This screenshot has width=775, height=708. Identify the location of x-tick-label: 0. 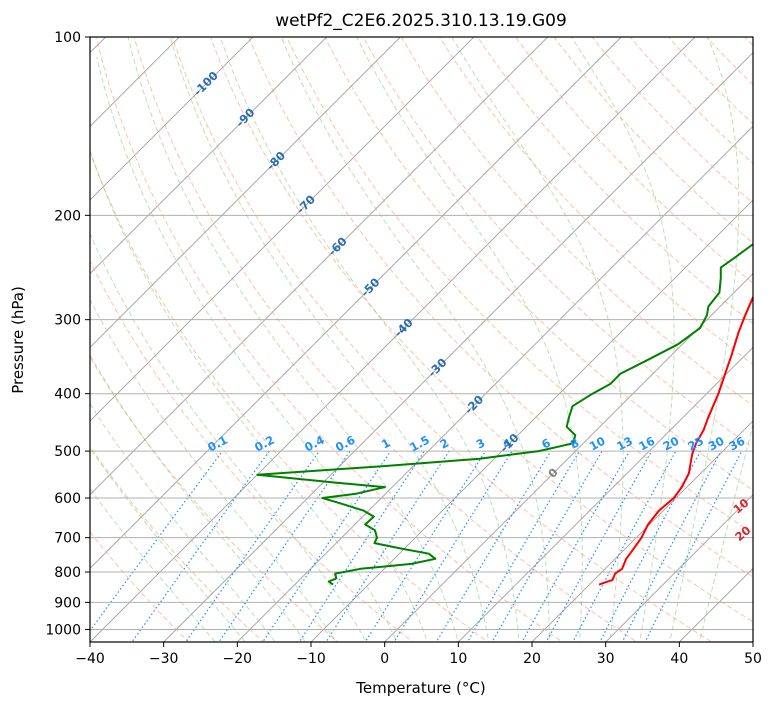
(384, 659).